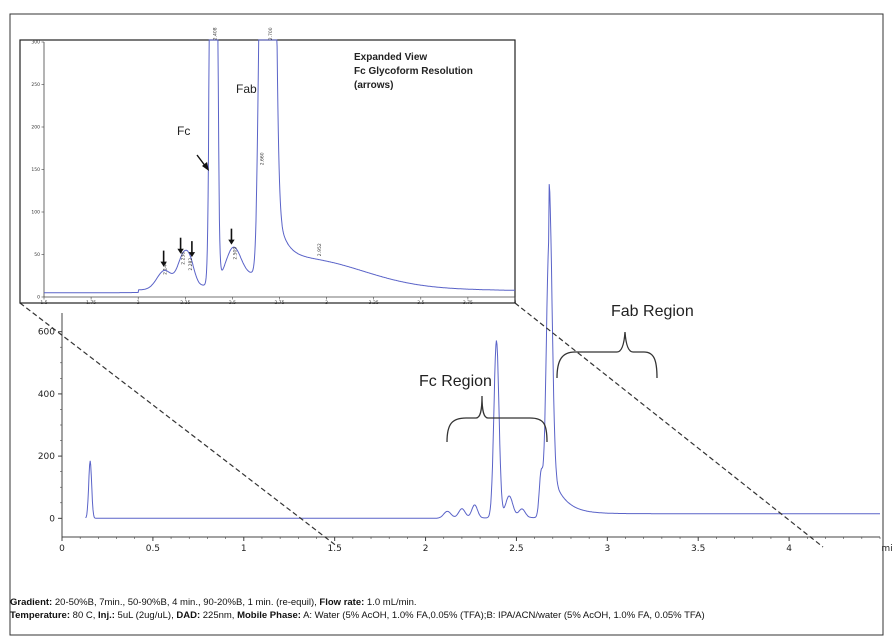 The height and width of the screenshot is (637, 893). What do you see at coordinates (138, 303) in the screenshot?
I see `inset-x-tick-label: 2` at bounding box center [138, 303].